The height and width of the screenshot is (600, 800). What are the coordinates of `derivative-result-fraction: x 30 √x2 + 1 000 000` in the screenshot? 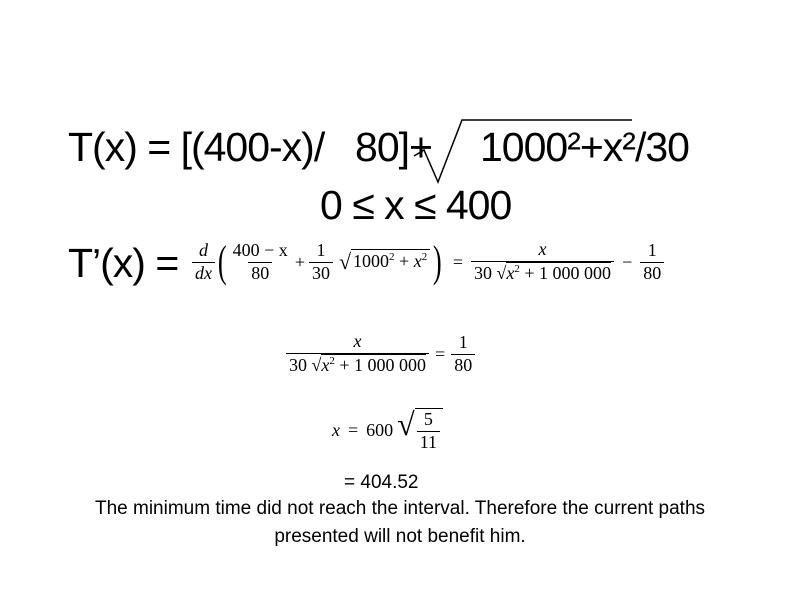 It's located at (543, 261).